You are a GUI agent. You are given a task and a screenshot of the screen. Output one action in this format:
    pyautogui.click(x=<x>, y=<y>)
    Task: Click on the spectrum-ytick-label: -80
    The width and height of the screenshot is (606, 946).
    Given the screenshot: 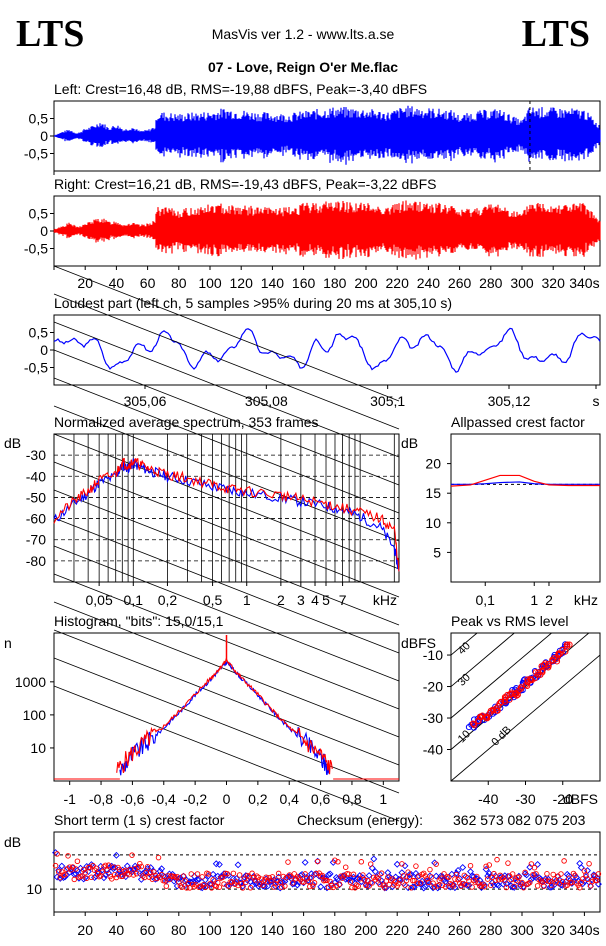 What is the action you would take?
    pyautogui.click(x=36, y=561)
    